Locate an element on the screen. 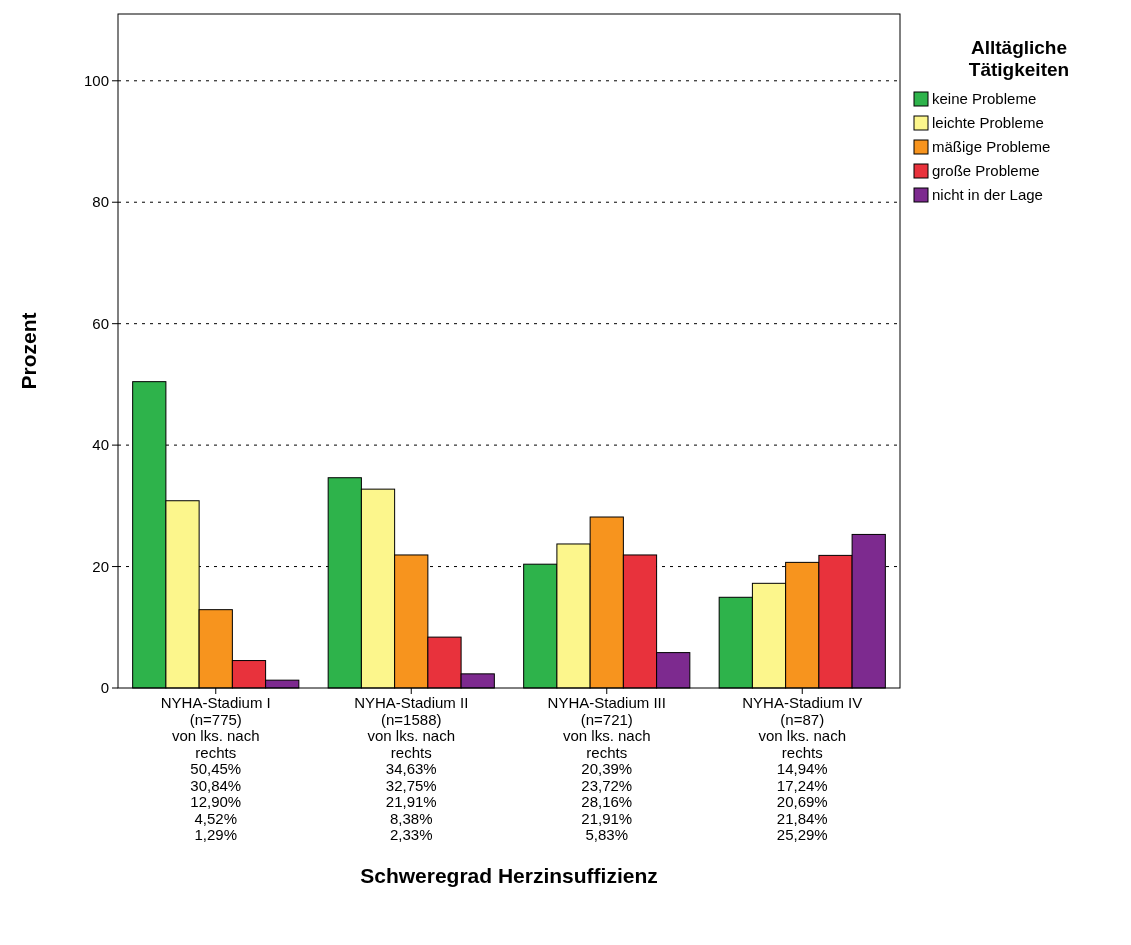 This screenshot has width=1131, height=945. legend-label: keine Probleme is located at coordinates (984, 99).